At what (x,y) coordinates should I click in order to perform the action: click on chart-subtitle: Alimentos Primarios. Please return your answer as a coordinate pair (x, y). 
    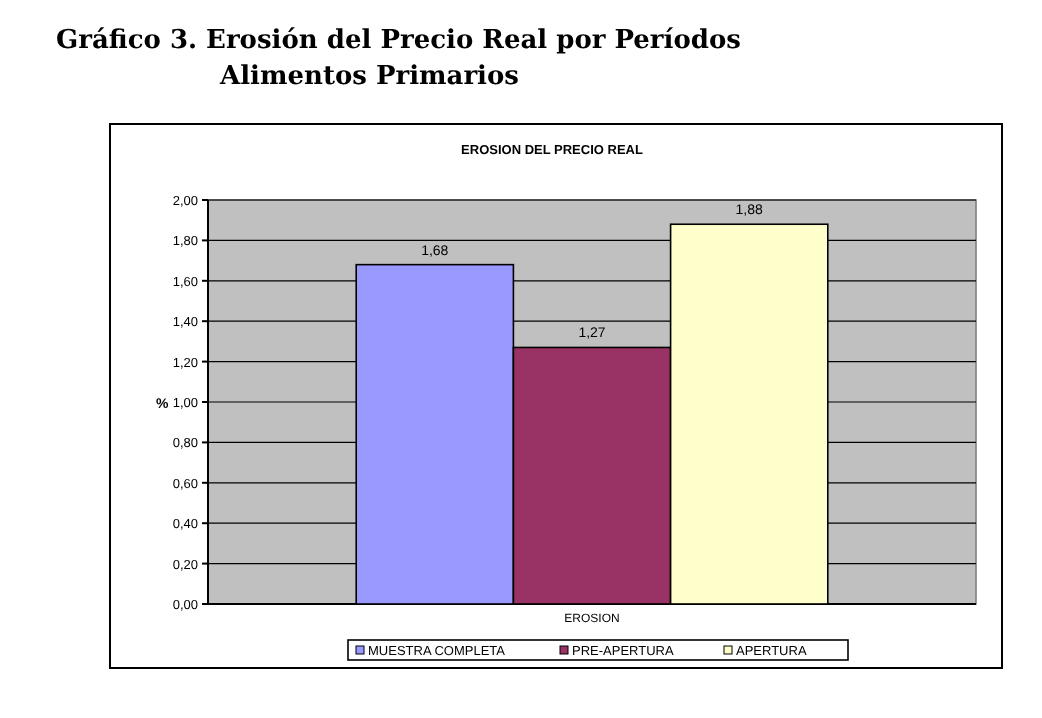
    Looking at the image, I should click on (368, 77).